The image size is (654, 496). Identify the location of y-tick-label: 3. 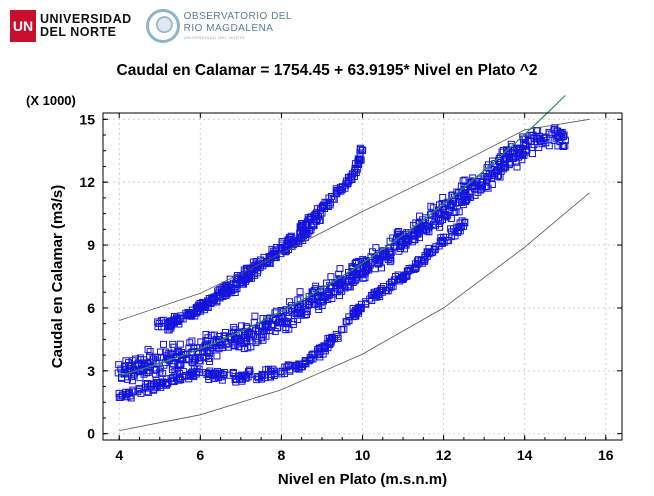
(91, 371).